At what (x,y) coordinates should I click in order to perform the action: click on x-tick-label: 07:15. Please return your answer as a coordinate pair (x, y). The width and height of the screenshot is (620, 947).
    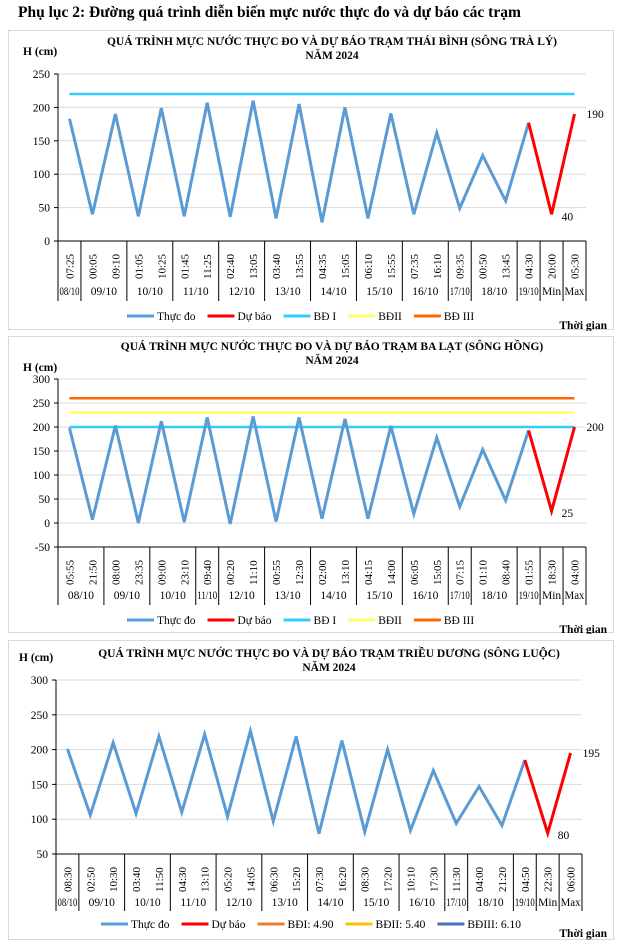
    Looking at the image, I should click on (461, 572).